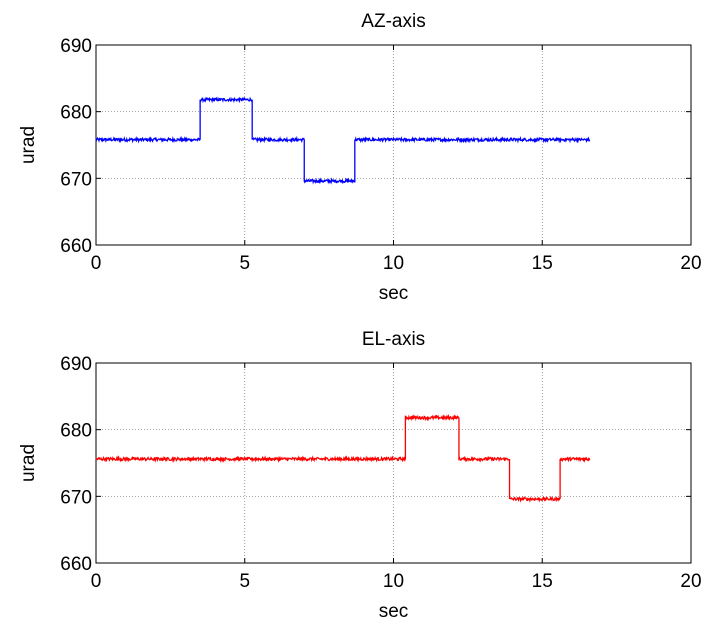  Describe the element at coordinates (393, 339) in the screenshot. I see `chart-title: EL-axis` at that location.